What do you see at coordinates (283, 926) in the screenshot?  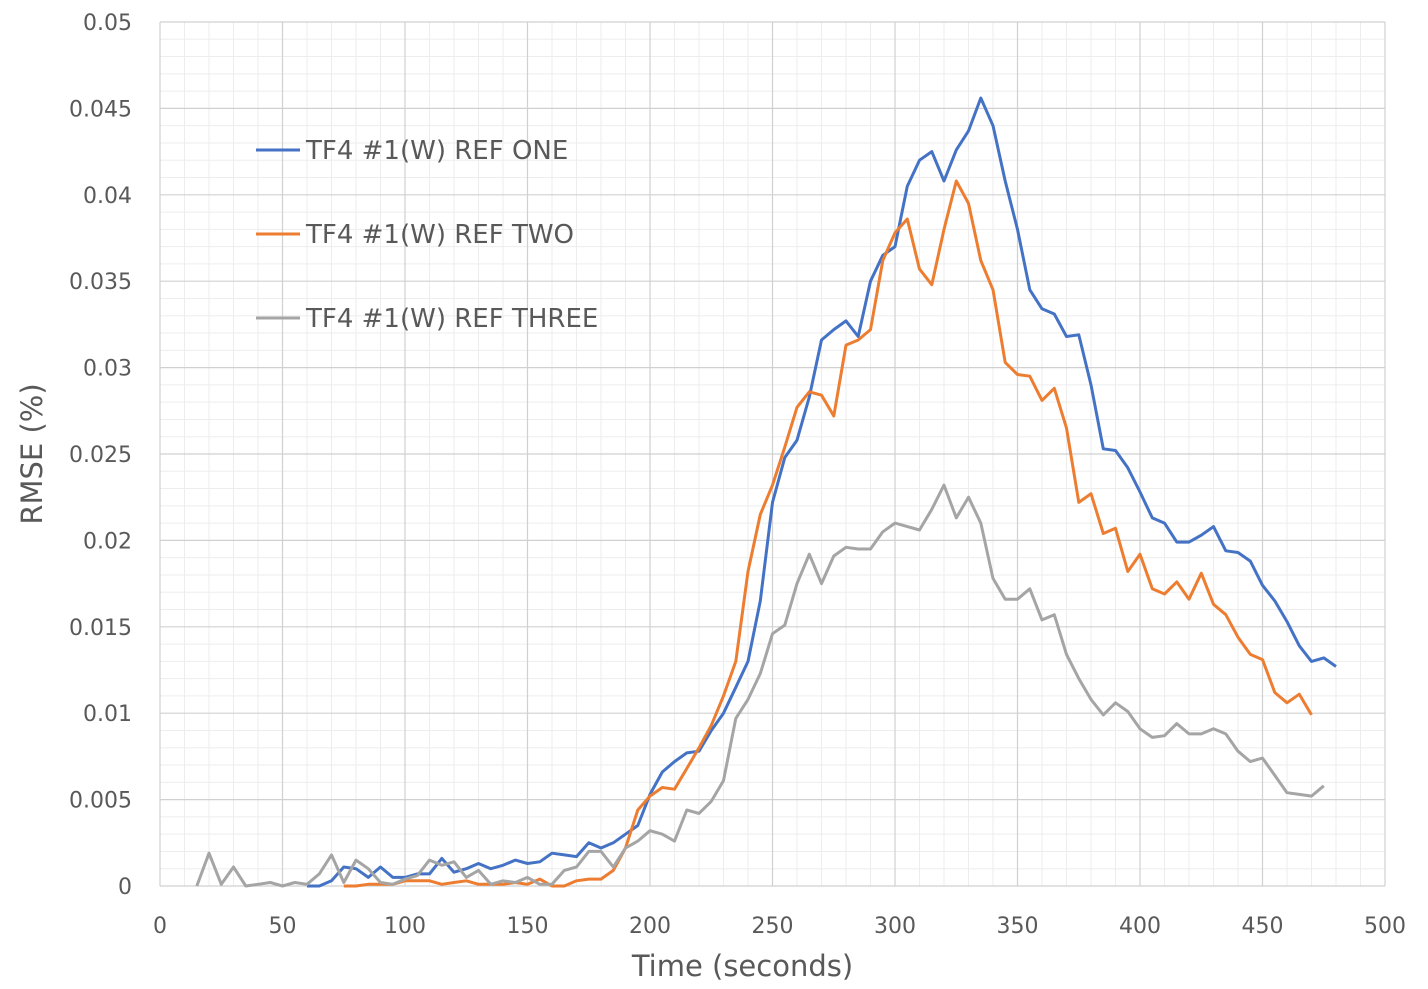 I see `x-tick-label: 50` at bounding box center [283, 926].